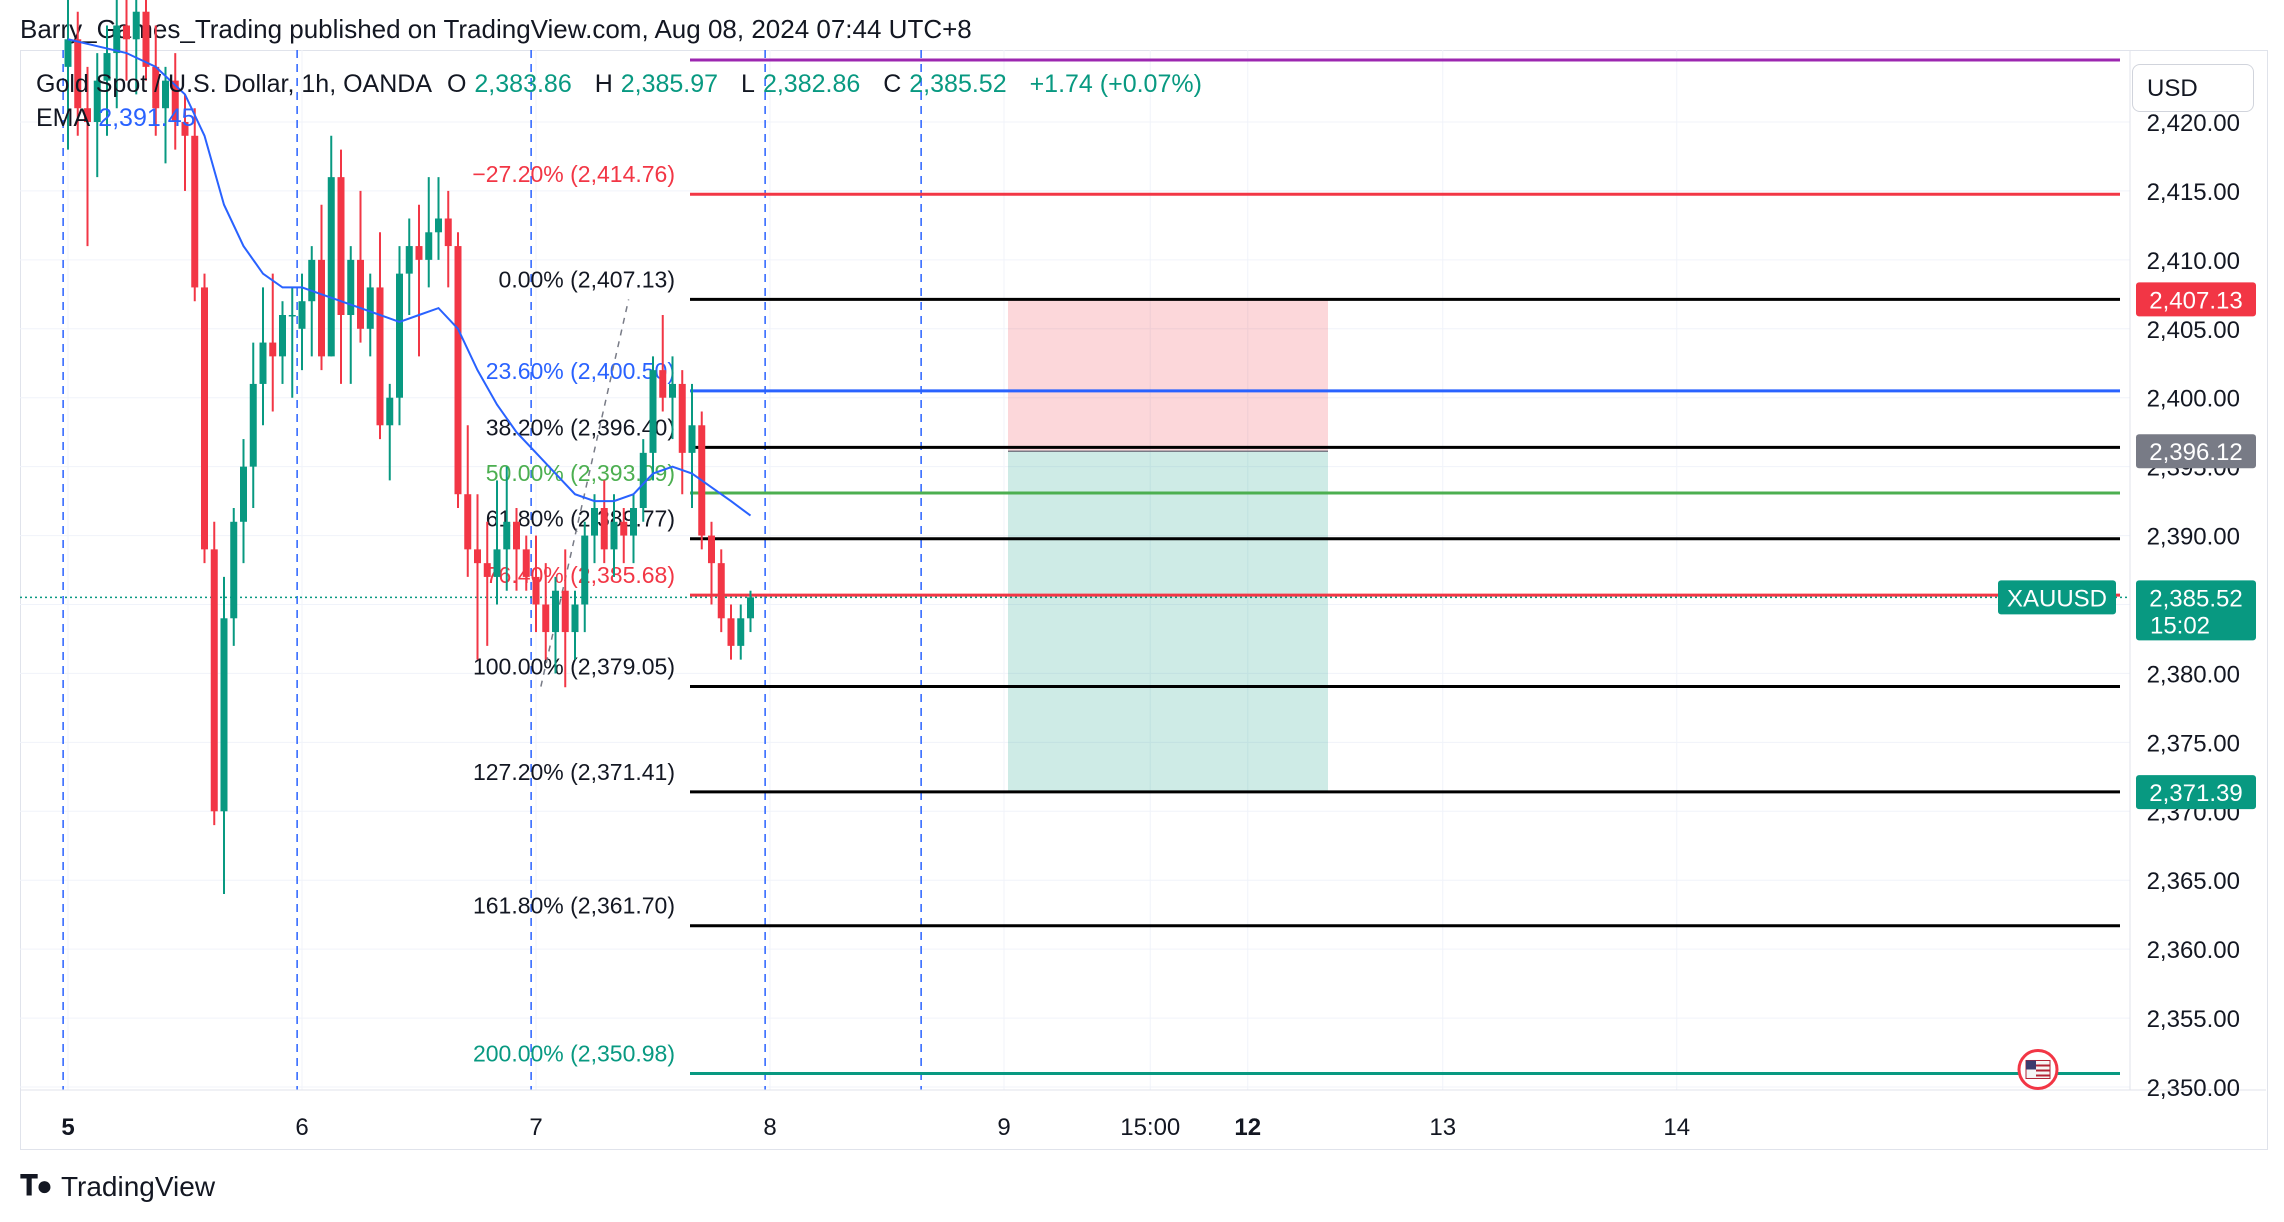 The image size is (2284, 1222). What do you see at coordinates (892, 84) in the screenshot?
I see `close-label: C` at bounding box center [892, 84].